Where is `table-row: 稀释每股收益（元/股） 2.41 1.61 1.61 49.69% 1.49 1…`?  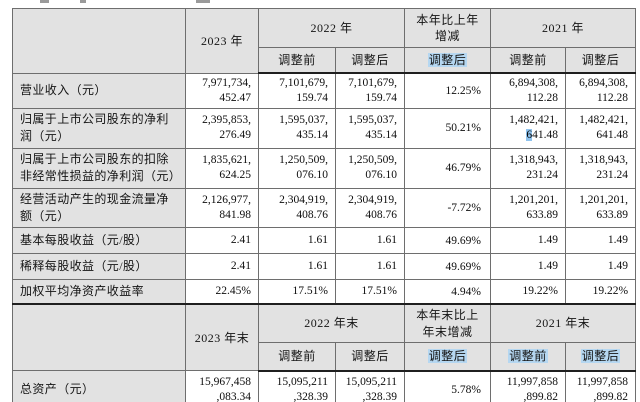
table-row: 稀释每股收益（元/股） 2.41 1.61 1.61 49.69% 1.49 1… is located at coordinates (324, 267).